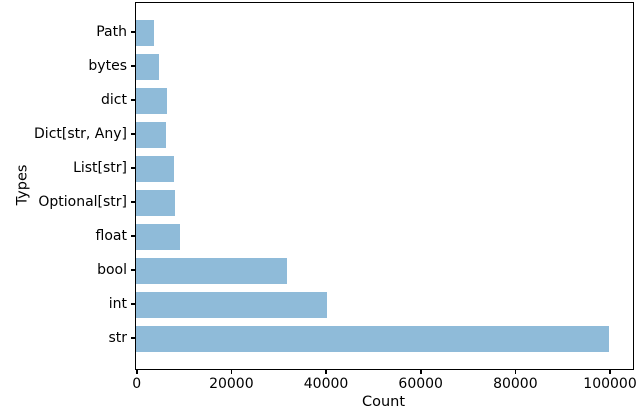 The width and height of the screenshot is (640, 414). Describe the element at coordinates (155, 203) in the screenshot. I see `bar-optional-str` at that location.